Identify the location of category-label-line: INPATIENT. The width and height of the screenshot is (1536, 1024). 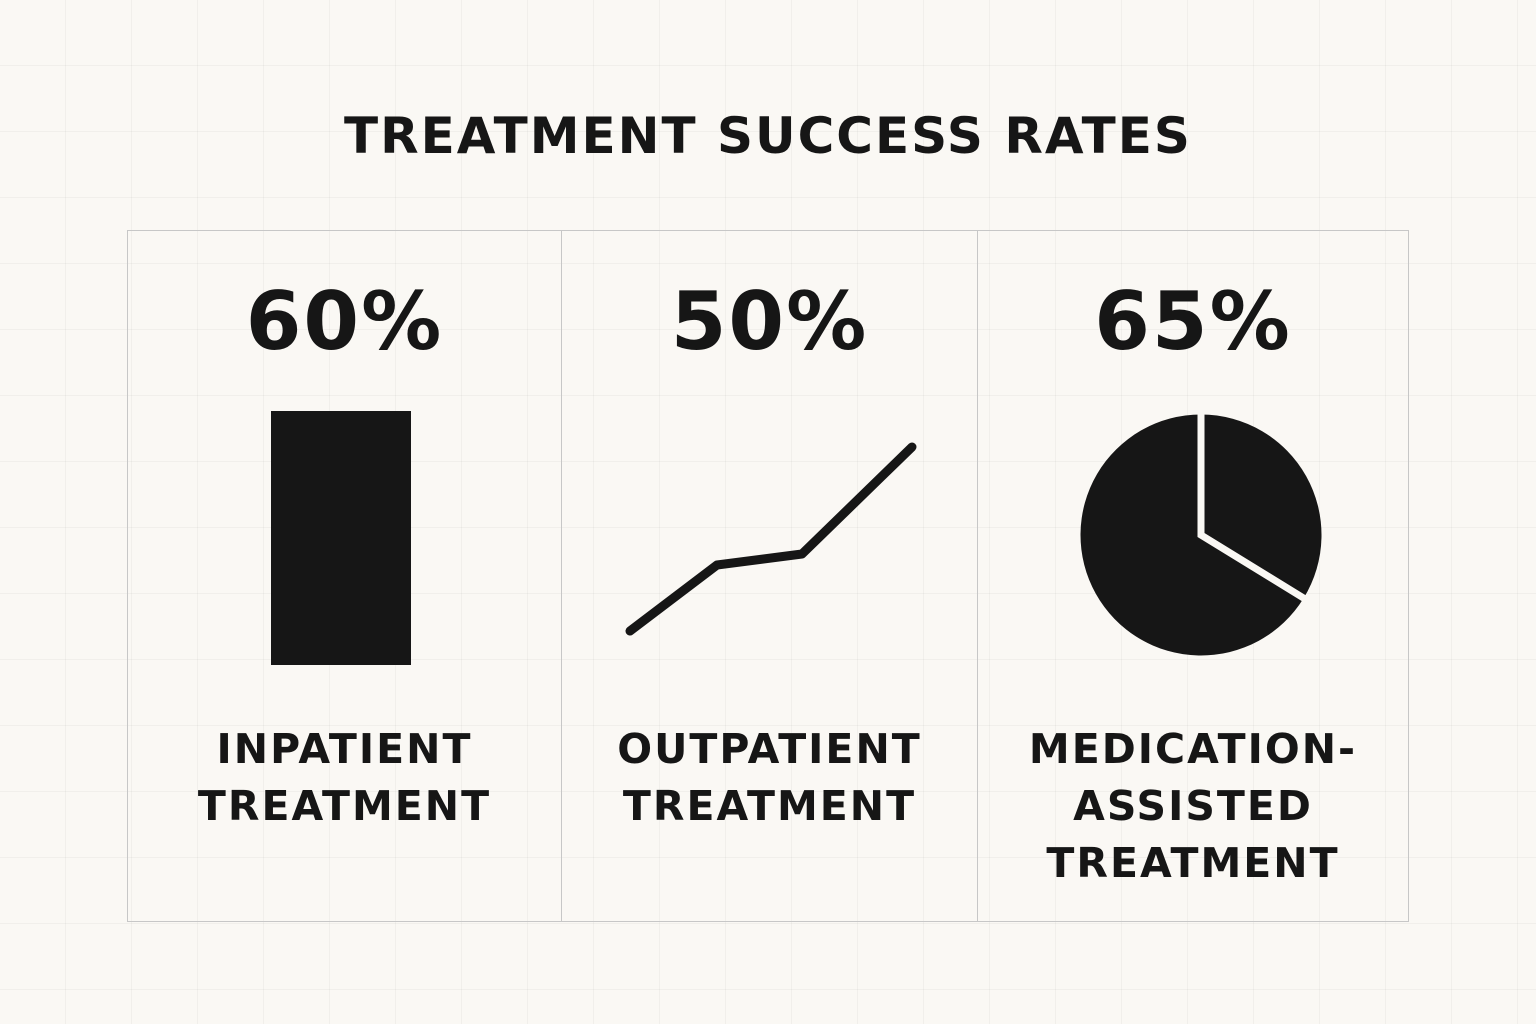
(344, 749).